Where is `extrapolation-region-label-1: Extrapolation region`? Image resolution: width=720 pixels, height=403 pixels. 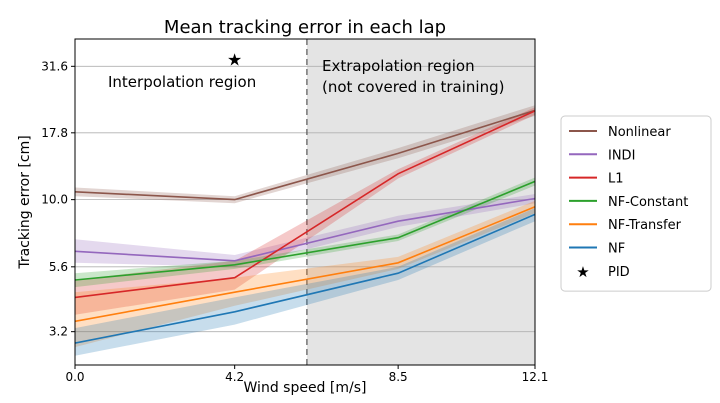 extrapolation-region-label-1: Extrapolation region is located at coordinates (398, 66).